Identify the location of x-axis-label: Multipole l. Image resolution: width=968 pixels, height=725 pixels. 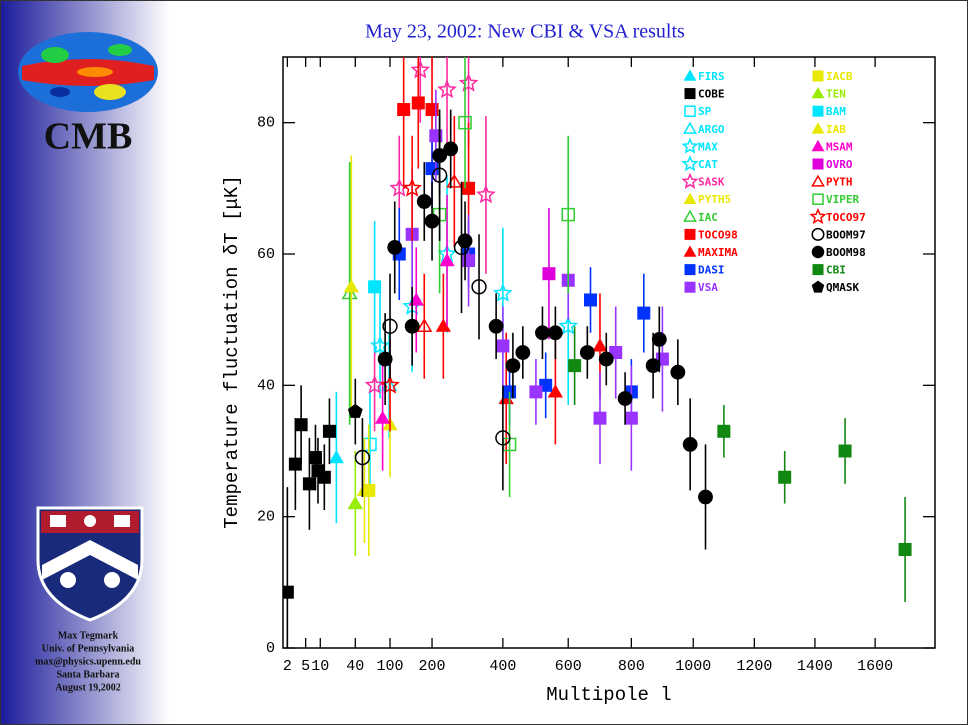
(608, 695).